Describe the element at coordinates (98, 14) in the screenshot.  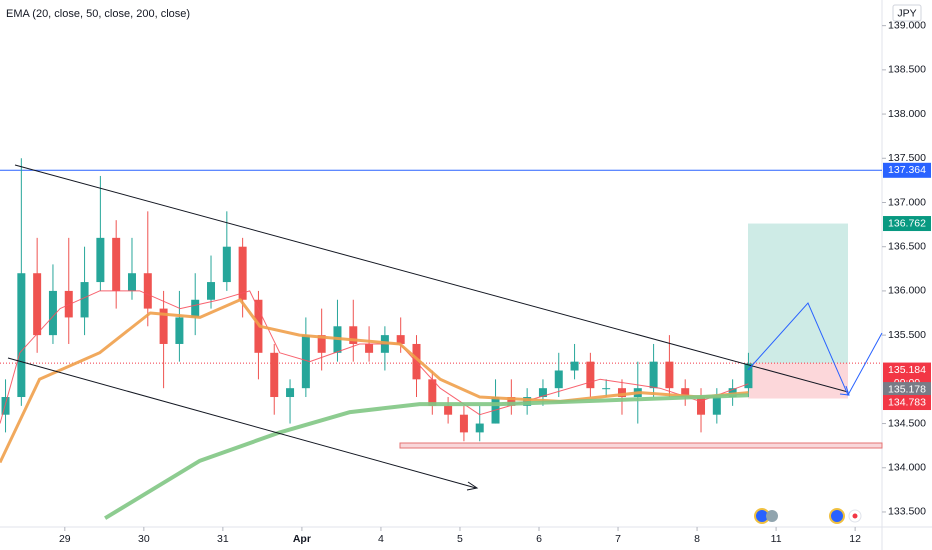
I see `legend-text: EMA (20, close, 50, close, 200, close)` at that location.